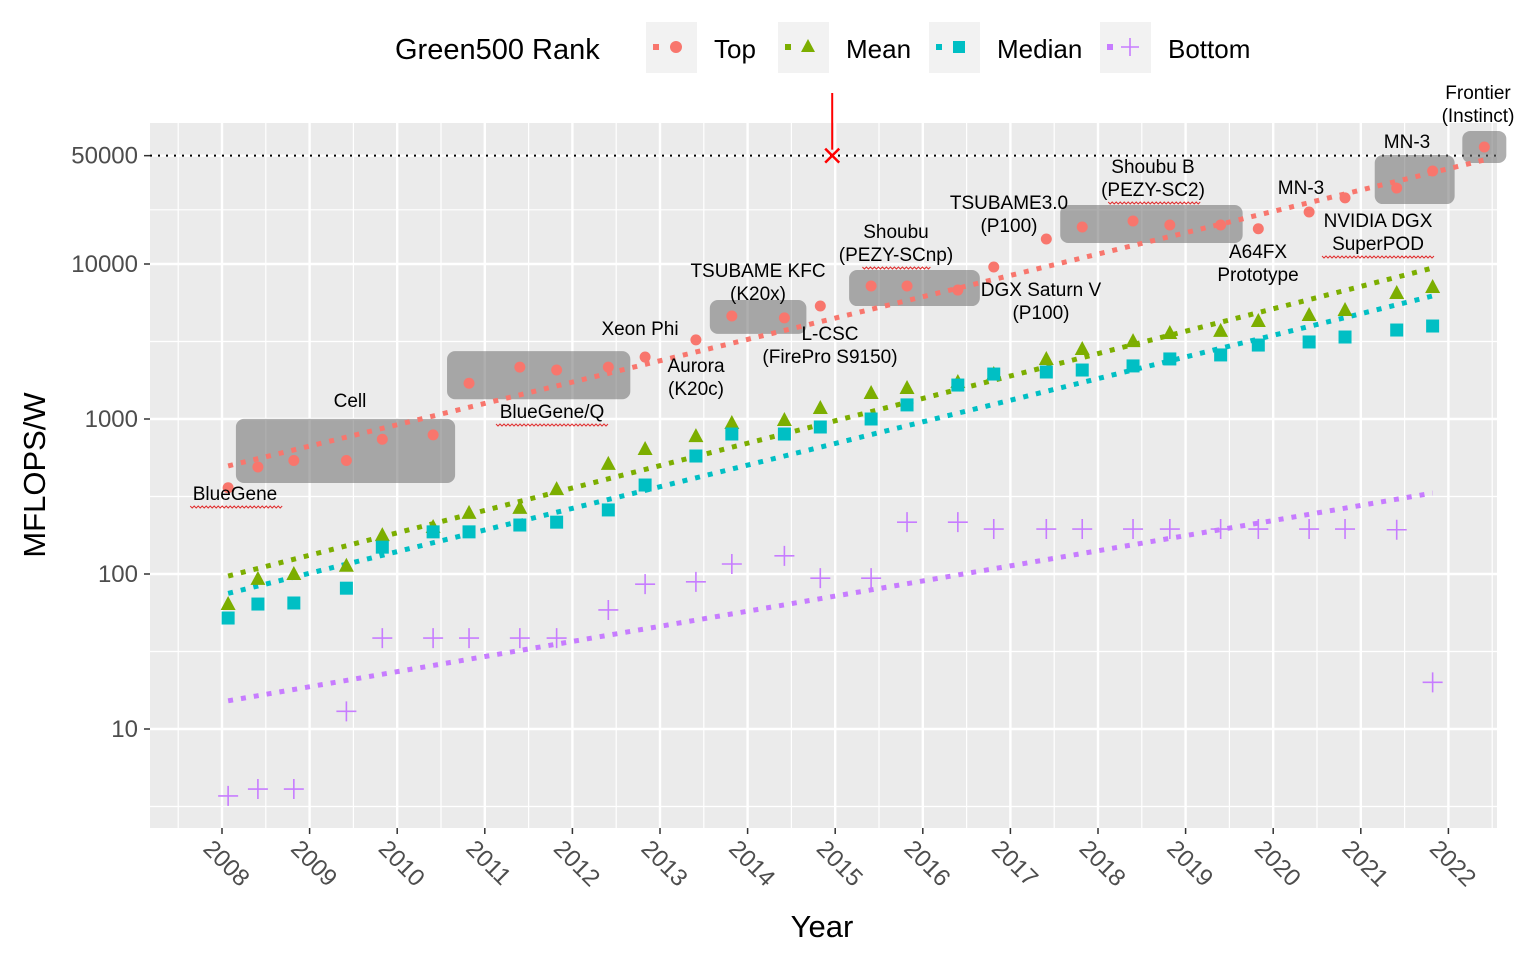 The height and width of the screenshot is (974, 1536). I want to click on annotation-line: Prototype, so click(1257, 275).